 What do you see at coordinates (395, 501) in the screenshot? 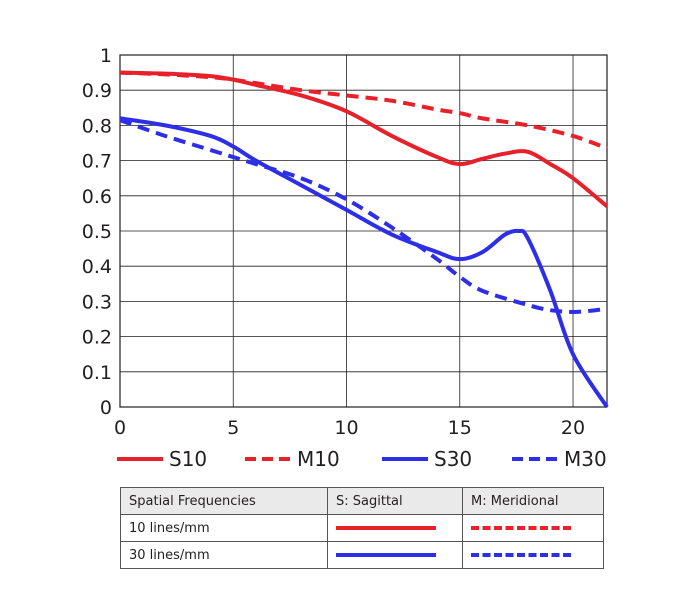
I see `header-sagittal: S: Sagittal` at bounding box center [395, 501].